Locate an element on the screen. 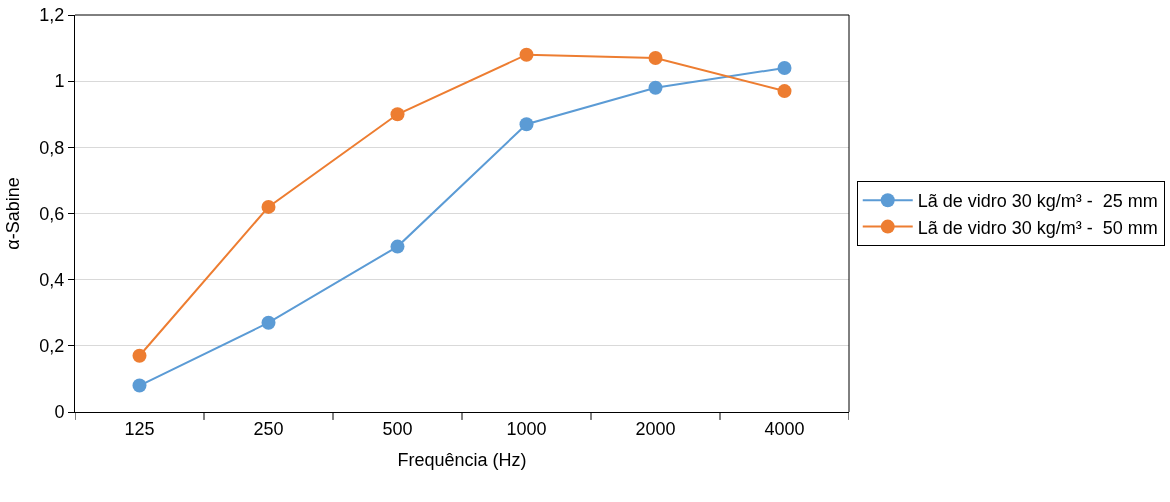 The height and width of the screenshot is (502, 1170). x-tick-label: 1000 is located at coordinates (526, 428).